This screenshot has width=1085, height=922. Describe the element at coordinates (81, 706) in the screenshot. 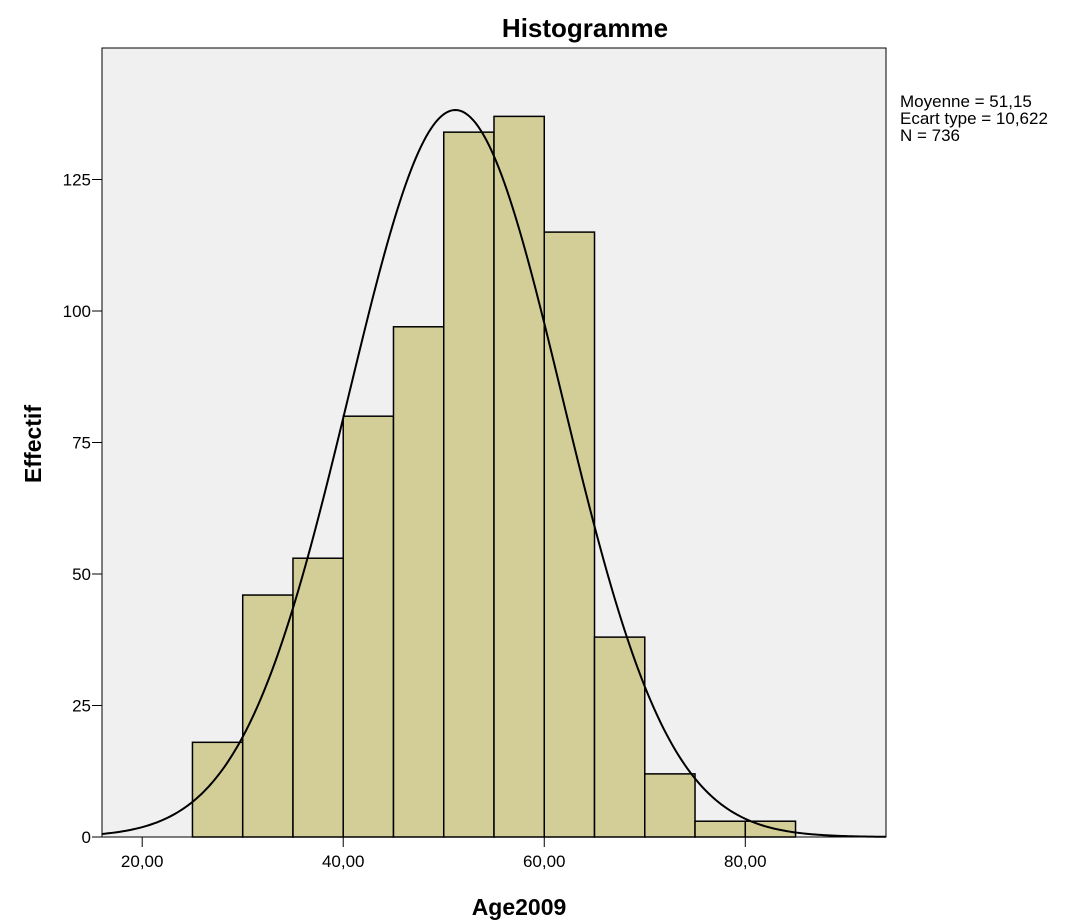

I see `y-tick-label-25: 25` at that location.